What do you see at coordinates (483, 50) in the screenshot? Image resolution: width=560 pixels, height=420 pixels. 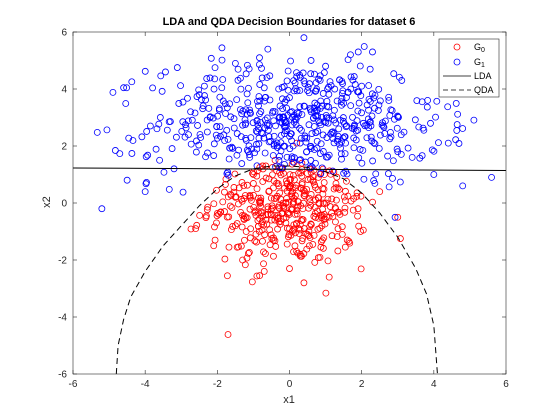 I see `legend-g0-subscript: 0` at bounding box center [483, 50].